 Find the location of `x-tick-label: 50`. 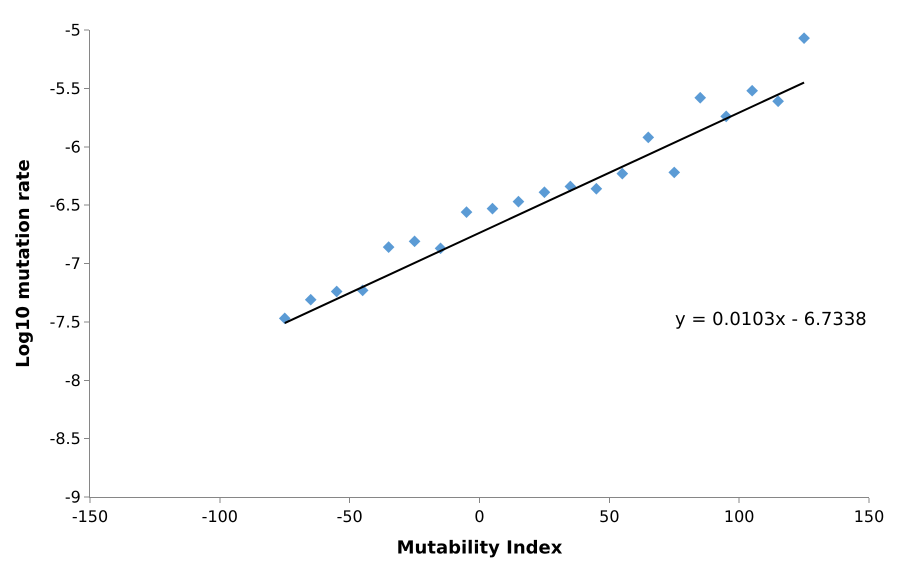

x-tick-label: 50 is located at coordinates (609, 516).